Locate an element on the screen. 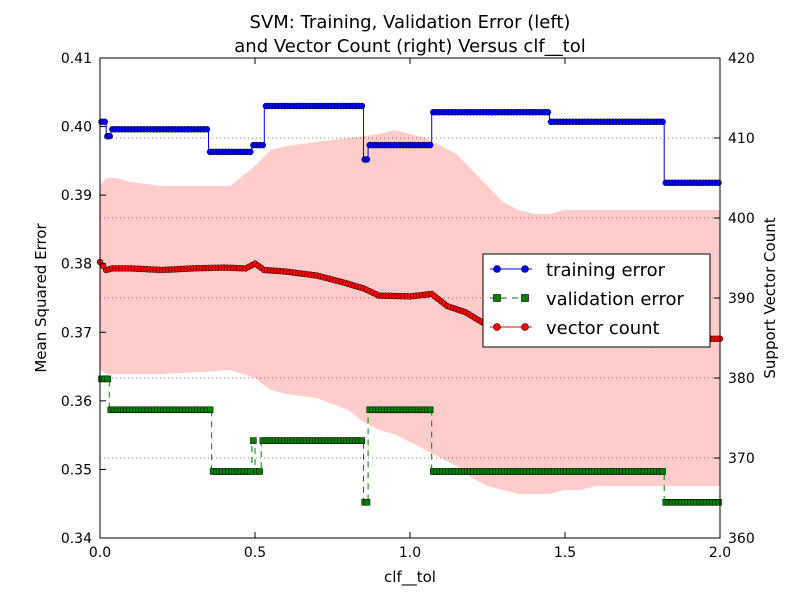 The height and width of the screenshot is (600, 800). legend-item-training: training error is located at coordinates (578, 270).